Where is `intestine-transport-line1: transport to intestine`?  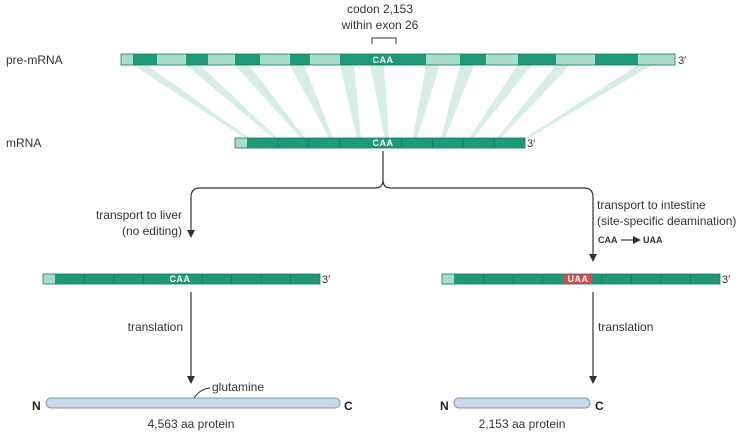
intestine-transport-line1: transport to intestine is located at coordinates (651, 205).